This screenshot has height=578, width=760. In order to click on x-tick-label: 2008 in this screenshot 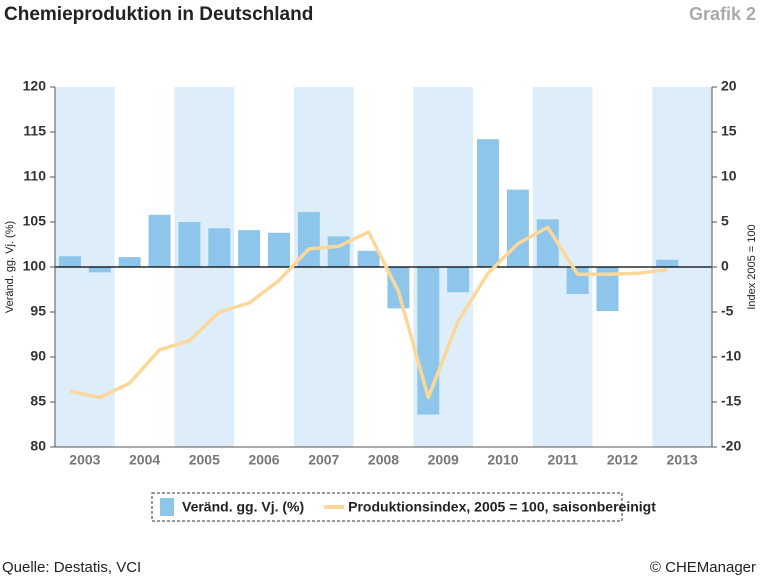, I will do `click(383, 460)`.